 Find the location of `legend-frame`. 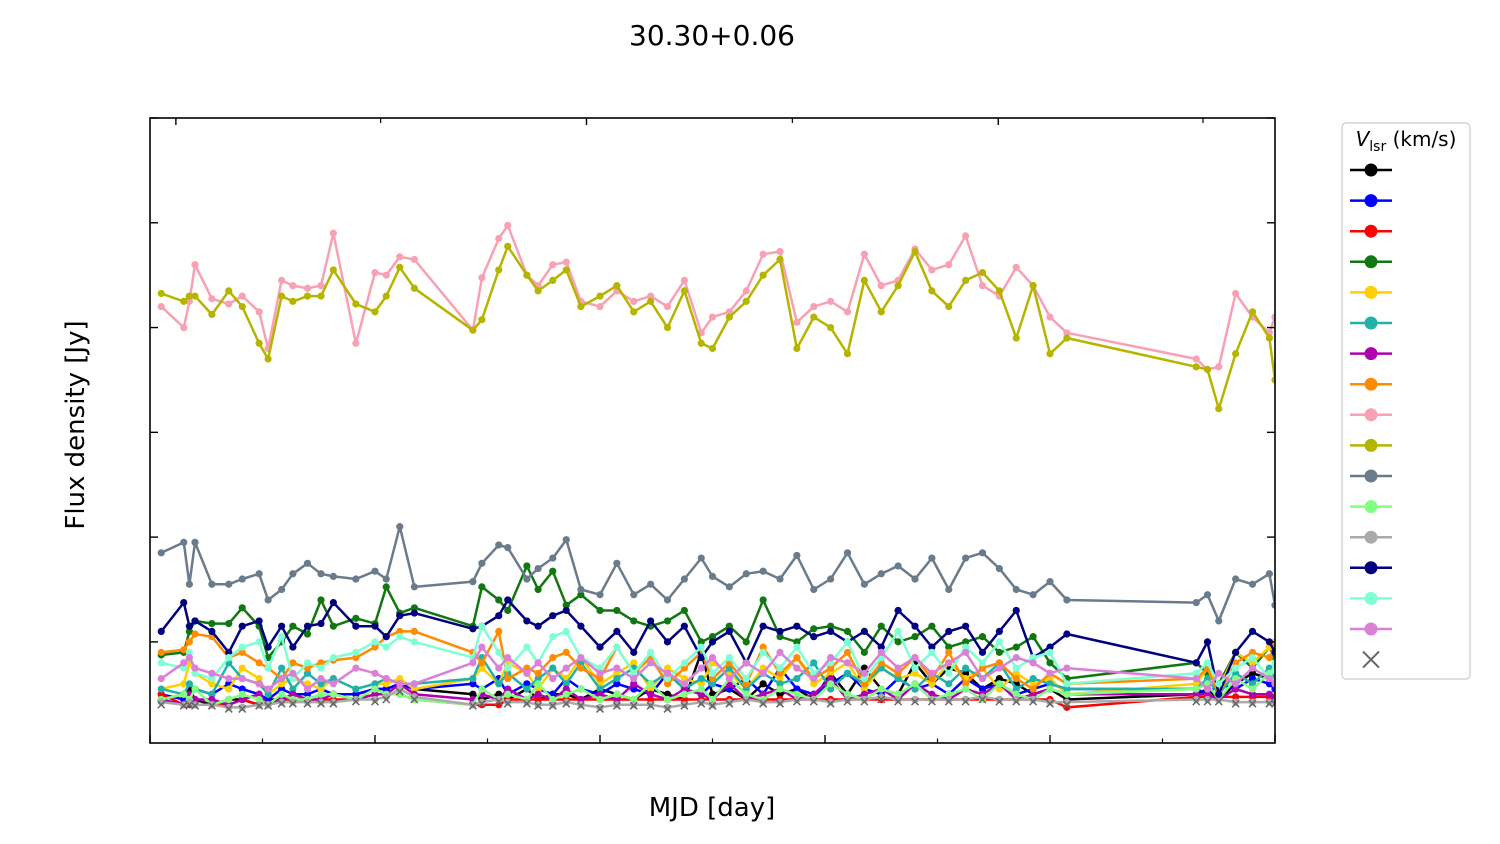

legend-frame is located at coordinates (1406, 401).